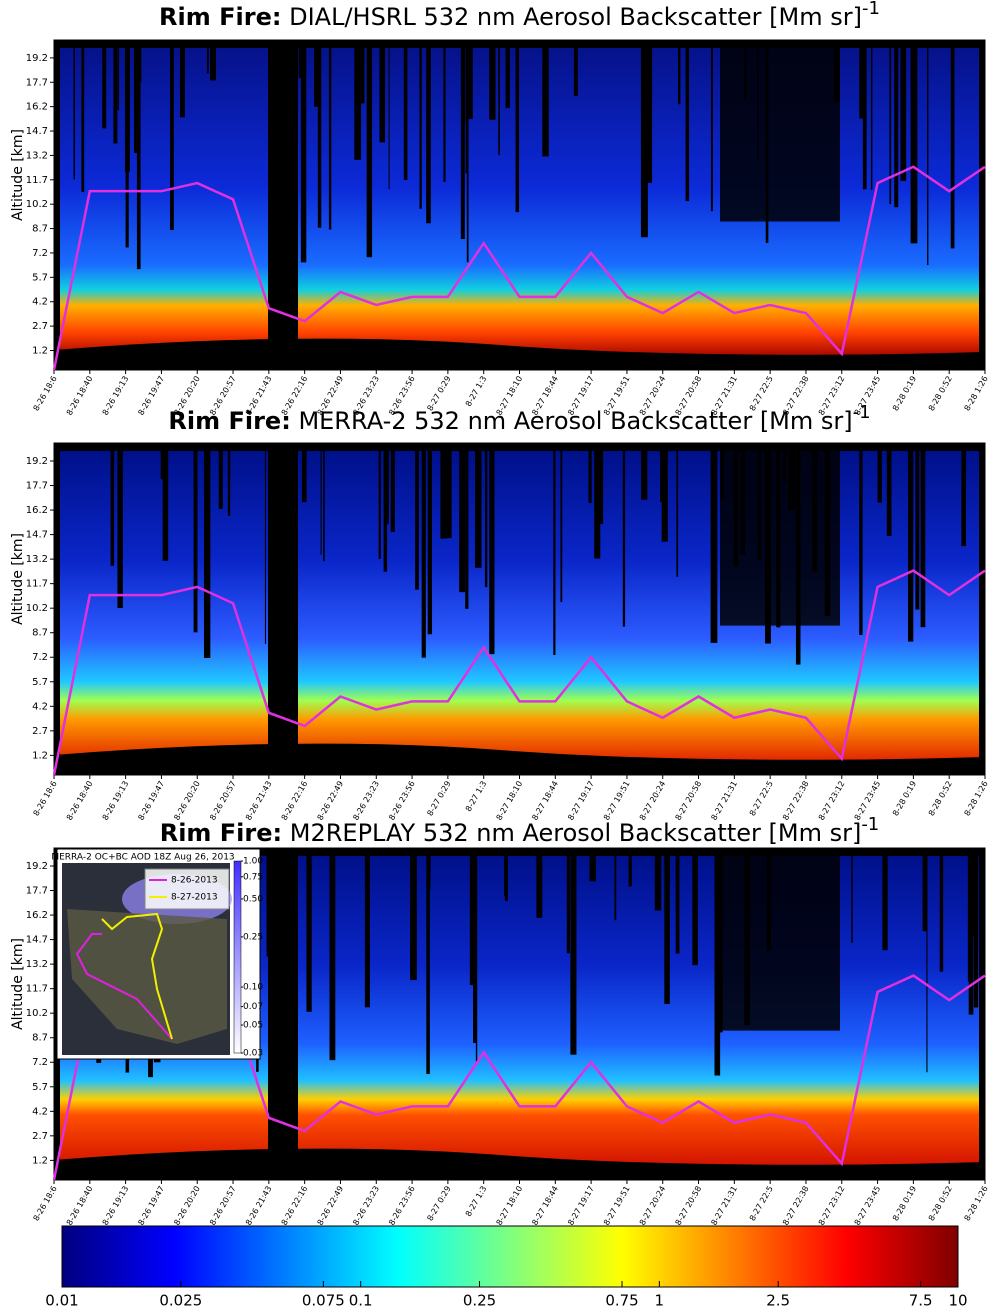 Image resolution: width=997 pixels, height=1311 pixels. I want to click on x-tick-label: 8-28 0:52, so click(940, 394).